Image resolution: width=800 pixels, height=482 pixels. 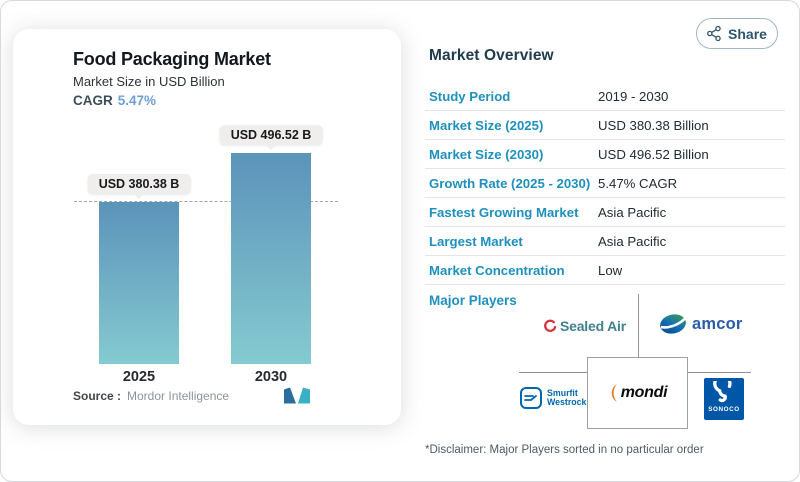 I want to click on mondi-box: mondi, so click(x=637, y=393).